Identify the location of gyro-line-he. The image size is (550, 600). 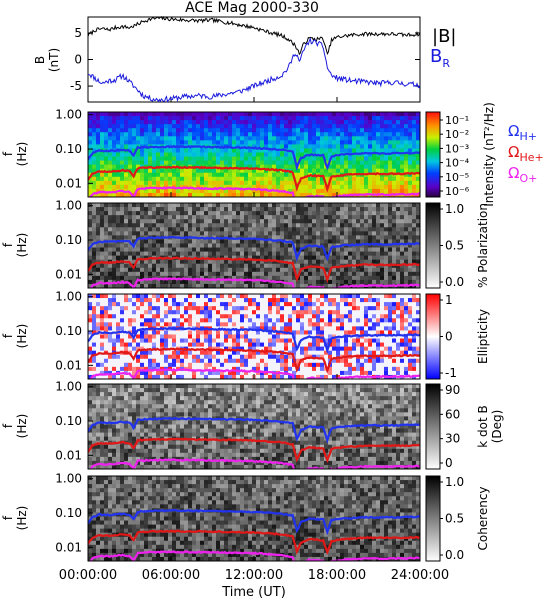
(254, 270).